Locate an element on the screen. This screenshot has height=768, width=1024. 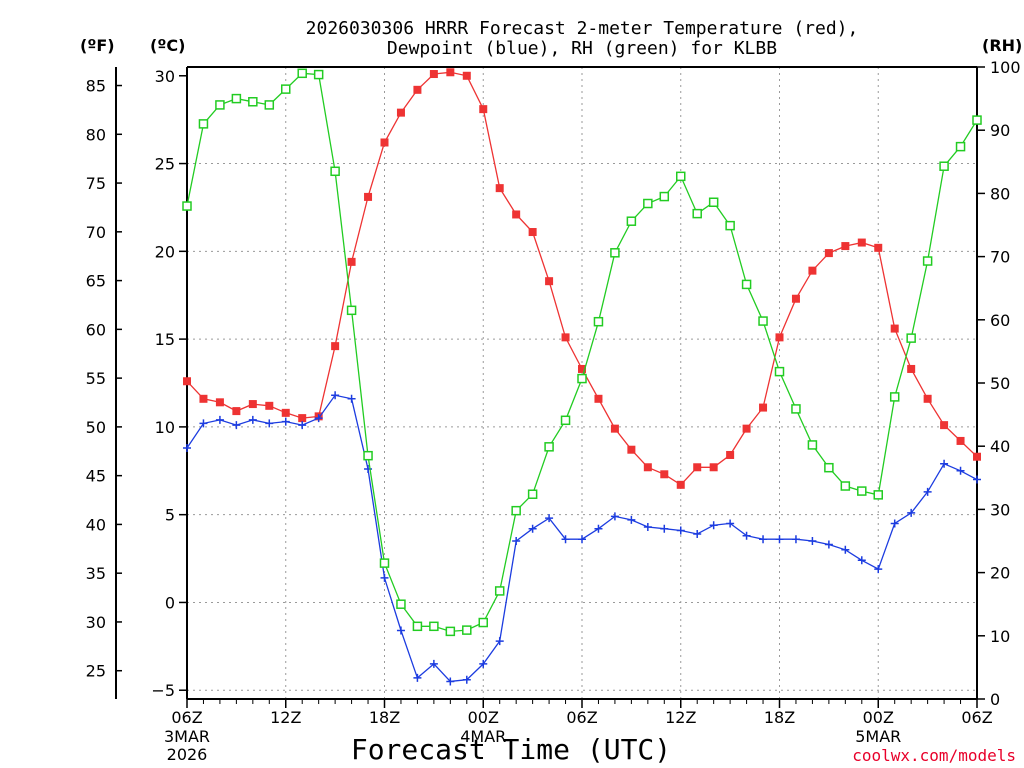
x-tick-label: 00Z is located at coordinates (483, 717).